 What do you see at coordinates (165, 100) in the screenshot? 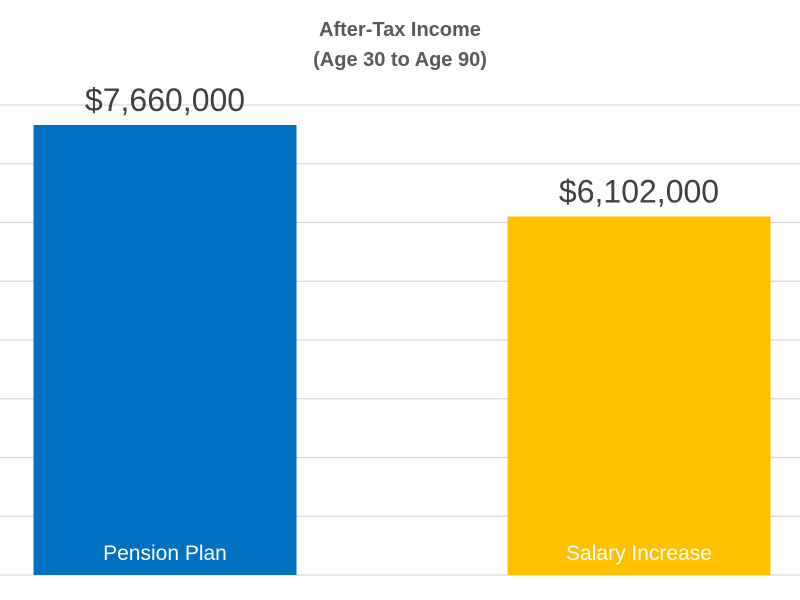
I see `data-label: $7,660,000` at bounding box center [165, 100].